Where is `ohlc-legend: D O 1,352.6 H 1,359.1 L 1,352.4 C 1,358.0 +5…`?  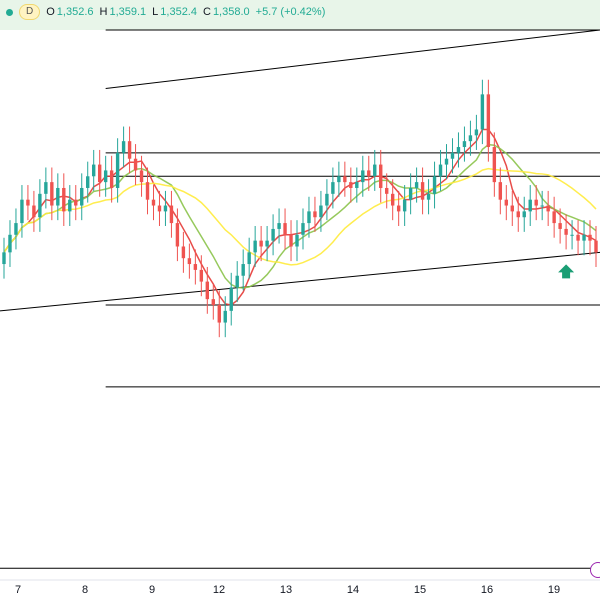 ohlc-legend: D O 1,352.6 H 1,359.1 L 1,352.4 C 1,358.0 +5… is located at coordinates (165, 12).